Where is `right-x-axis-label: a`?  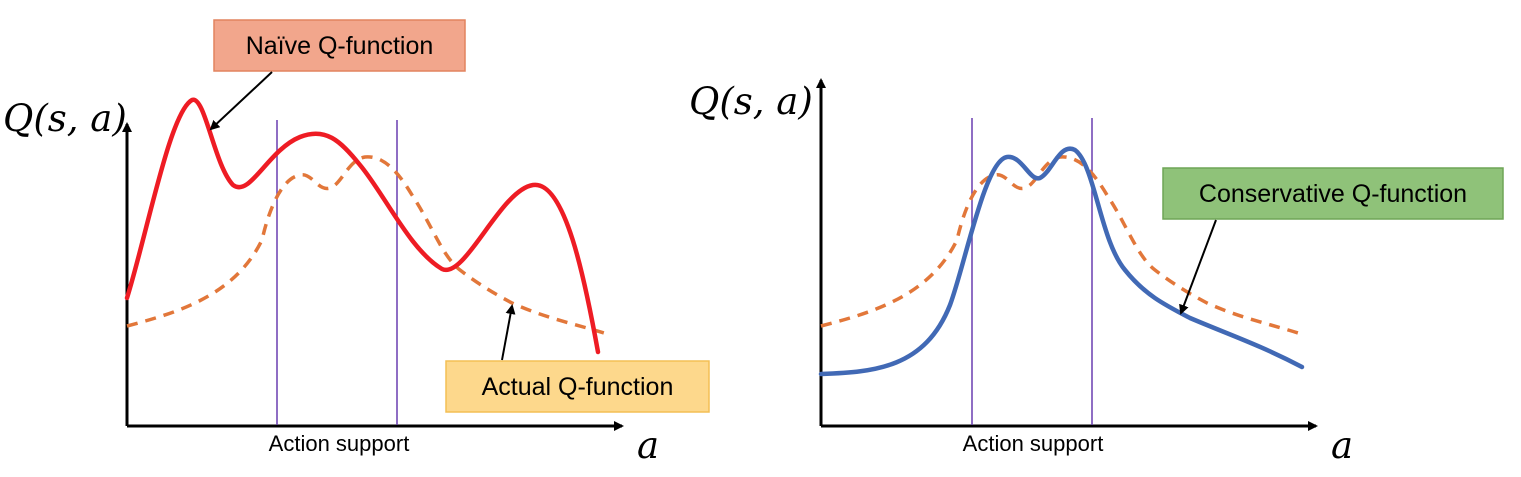 right-x-axis-label: a is located at coordinates (1342, 445).